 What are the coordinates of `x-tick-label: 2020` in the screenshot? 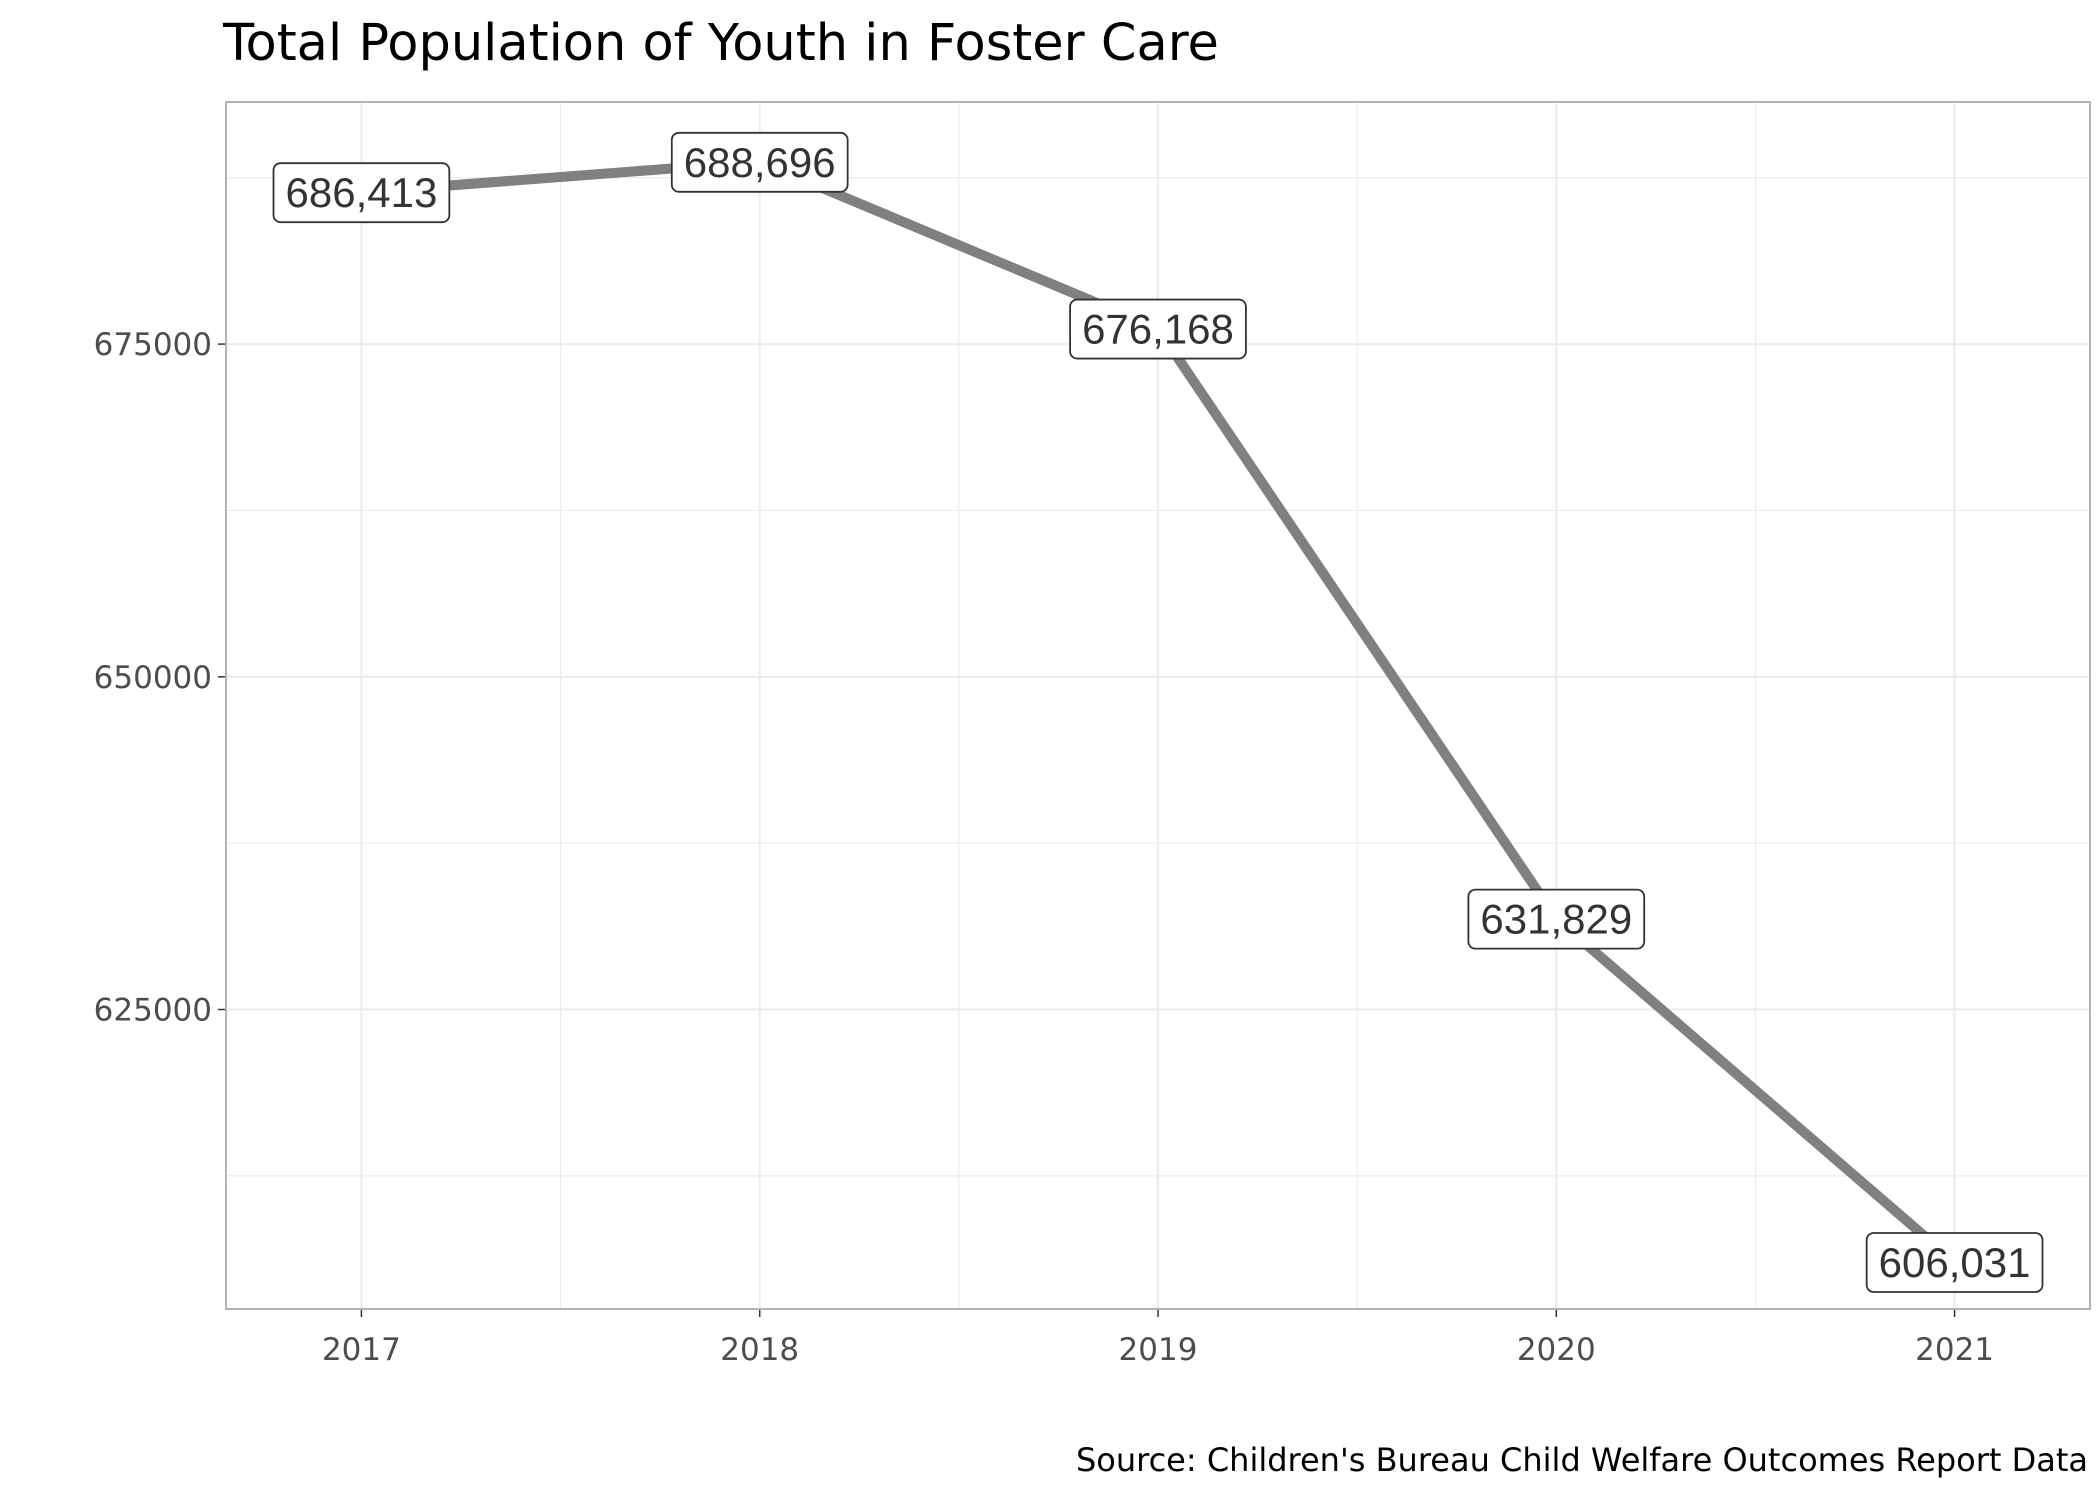 It's located at (1556, 1350).